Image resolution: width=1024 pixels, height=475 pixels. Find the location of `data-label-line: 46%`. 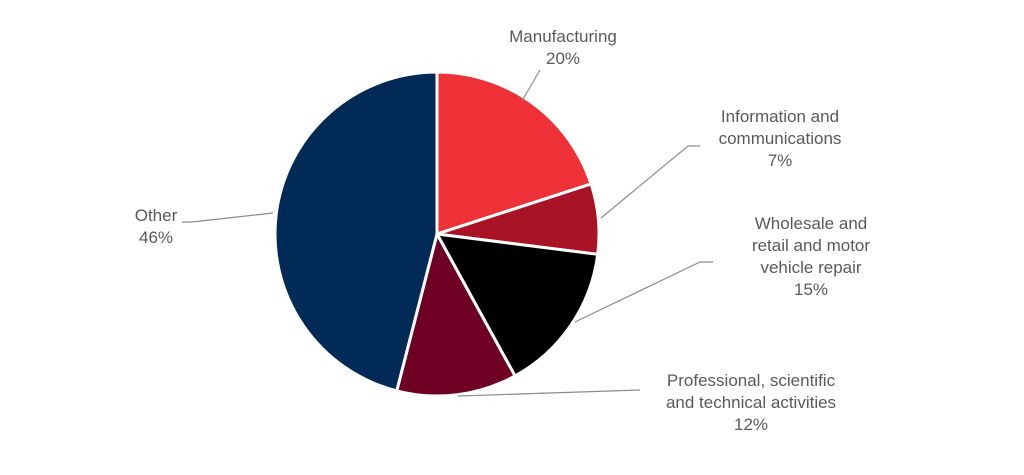

data-label-line: 46% is located at coordinates (156, 237).